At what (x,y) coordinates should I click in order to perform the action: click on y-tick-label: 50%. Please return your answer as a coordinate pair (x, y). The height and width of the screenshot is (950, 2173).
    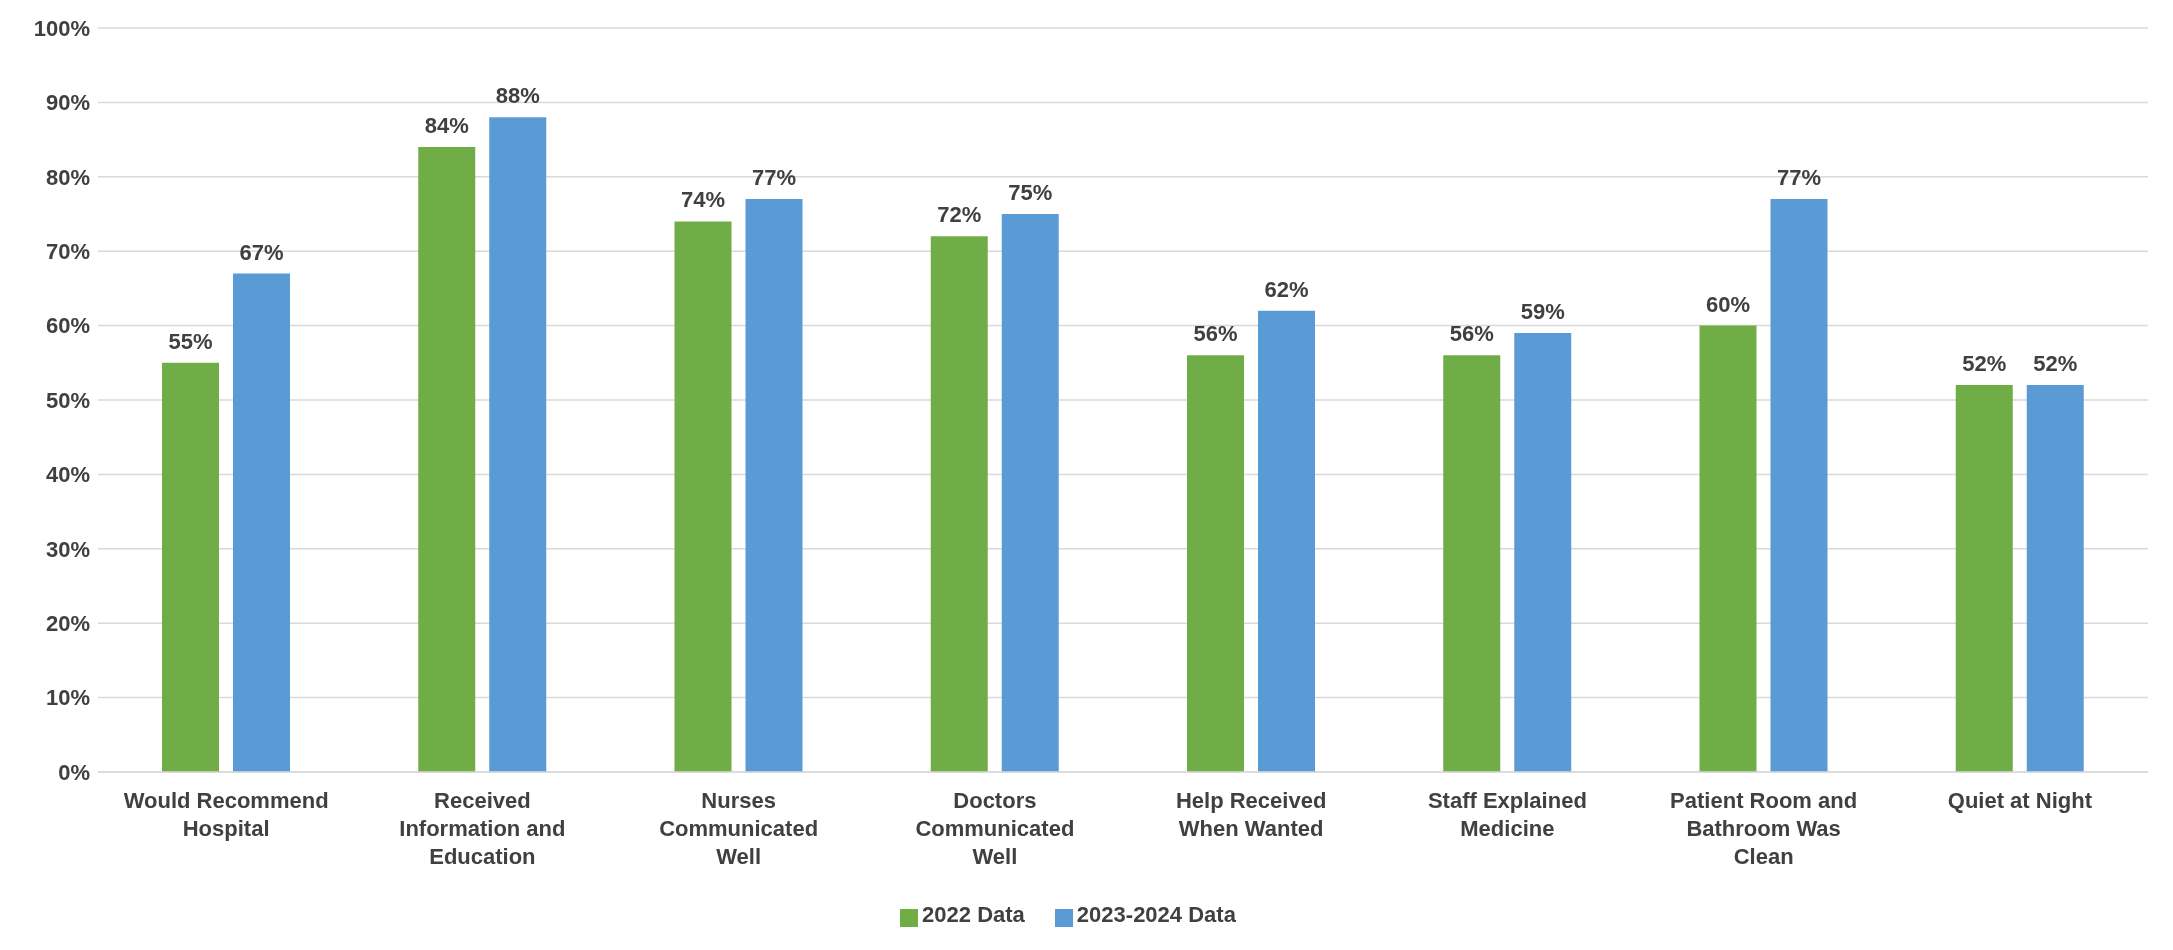
    Looking at the image, I should click on (67, 400).